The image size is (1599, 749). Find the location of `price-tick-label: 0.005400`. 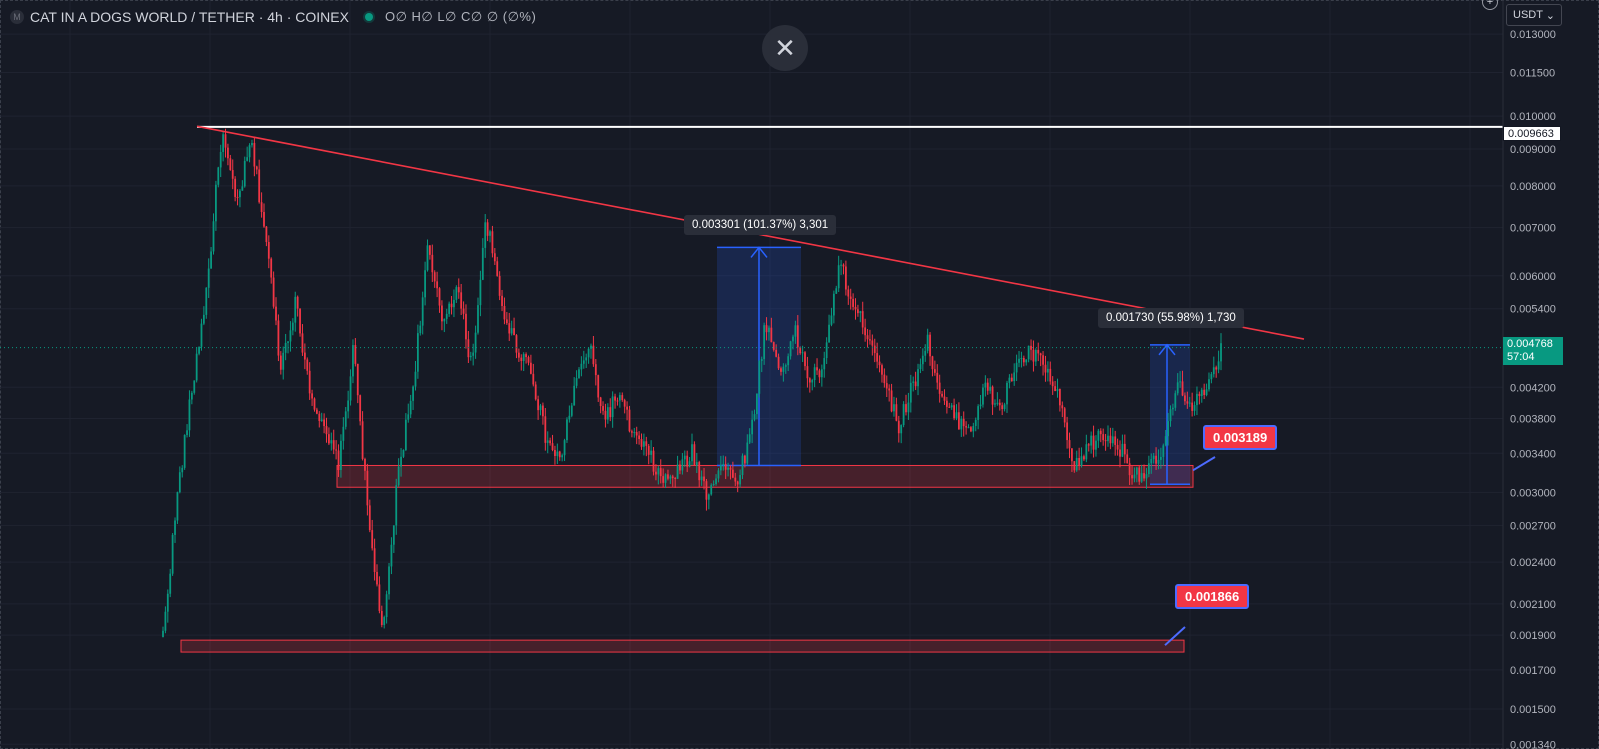

price-tick-label: 0.005400 is located at coordinates (1533, 310).